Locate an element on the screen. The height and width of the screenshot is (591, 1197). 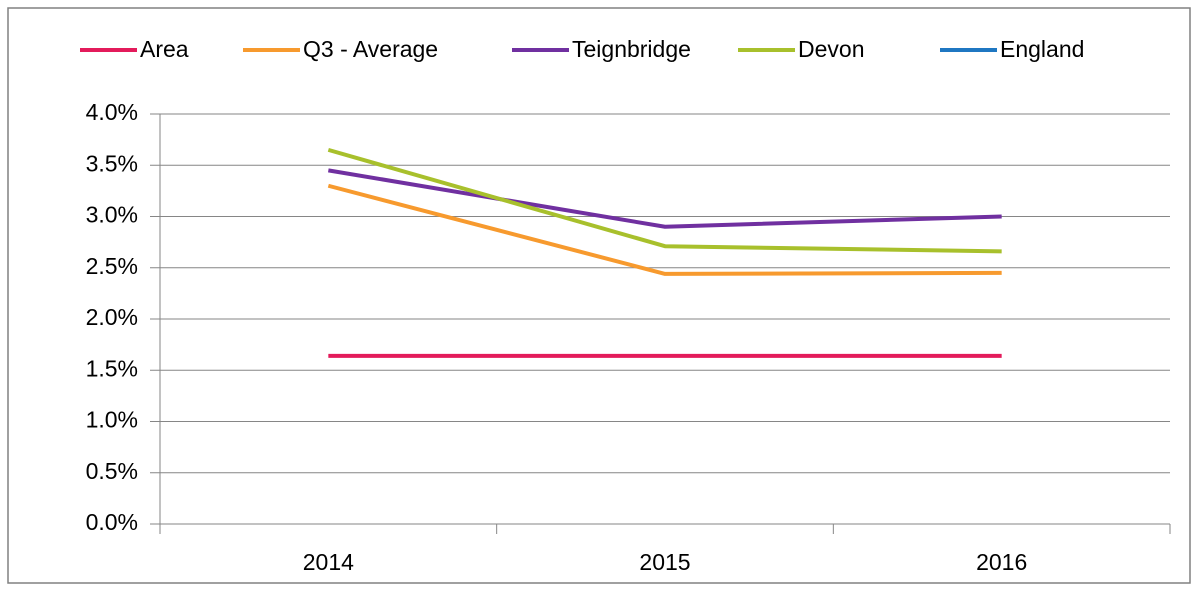
legend-label: Teignbridge is located at coordinates (631, 49).